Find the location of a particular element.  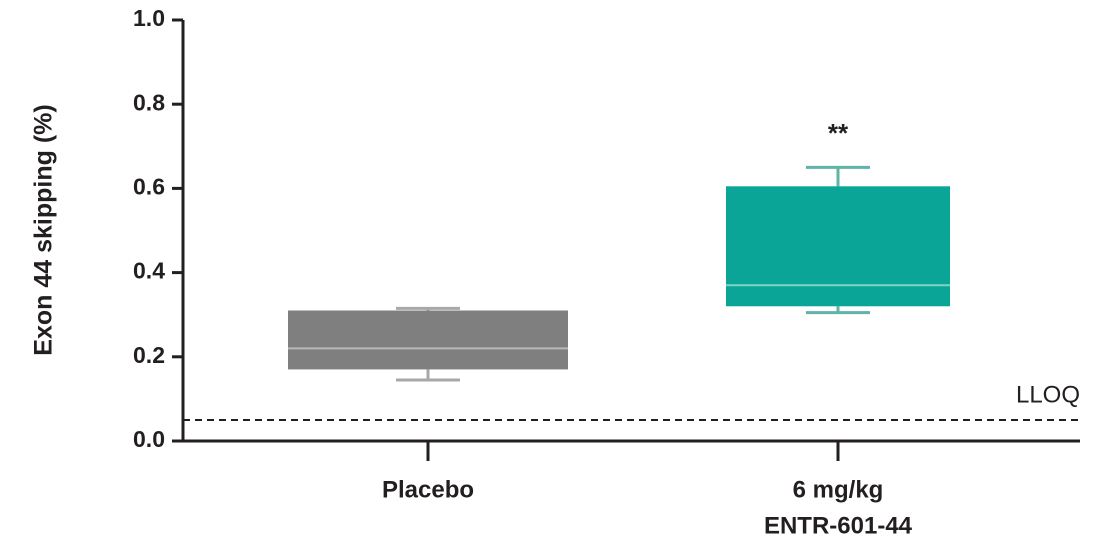

y-tick-label: 0.4 is located at coordinates (149, 271).